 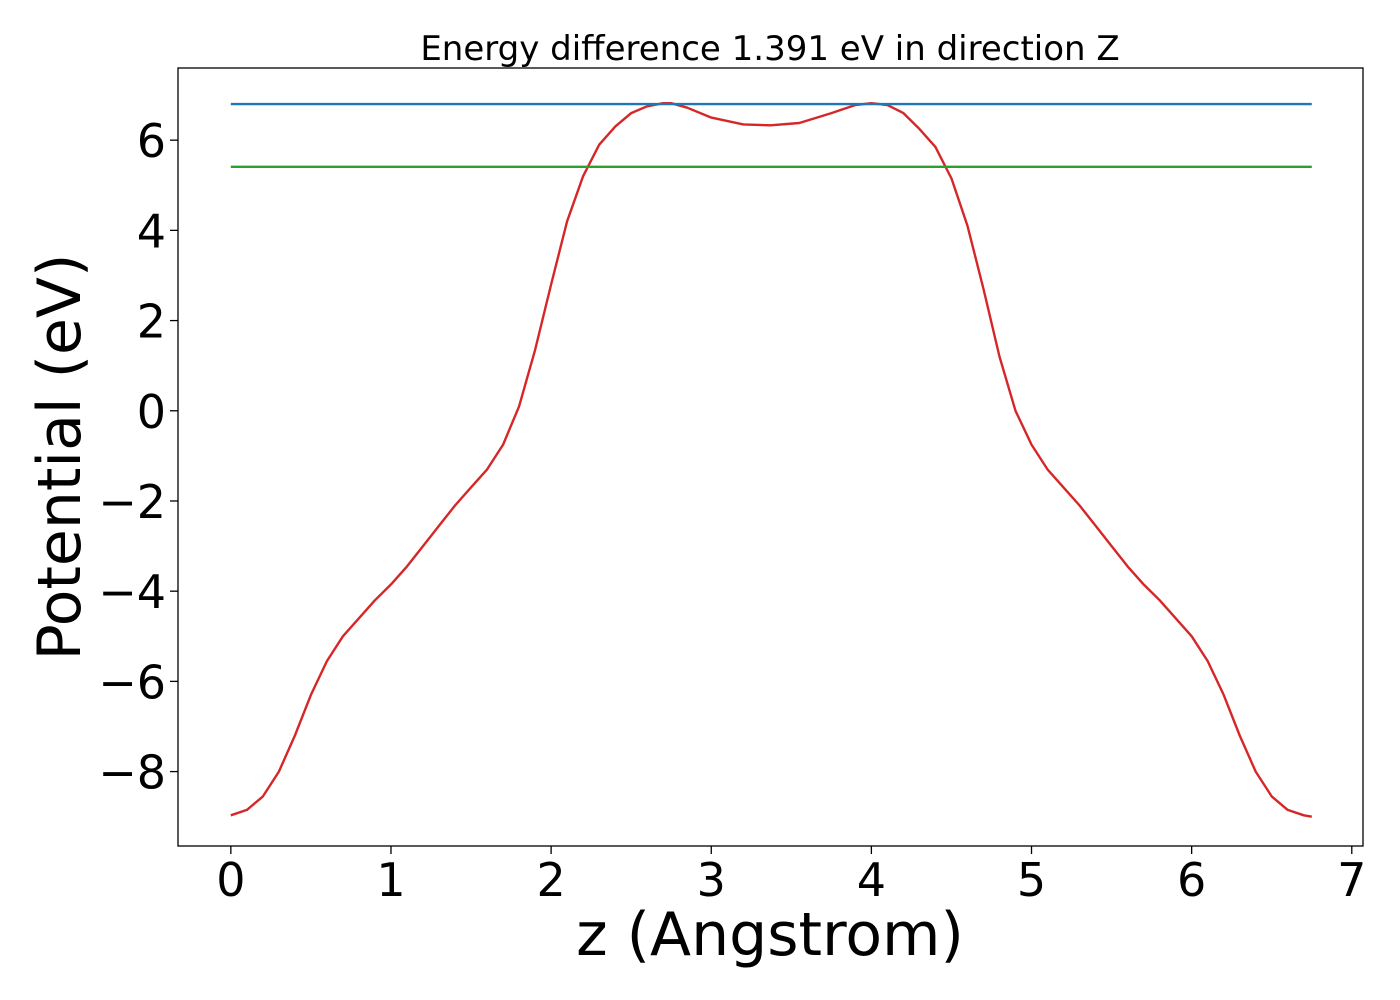 I want to click on y-tick-label: 6, so click(x=151, y=141).